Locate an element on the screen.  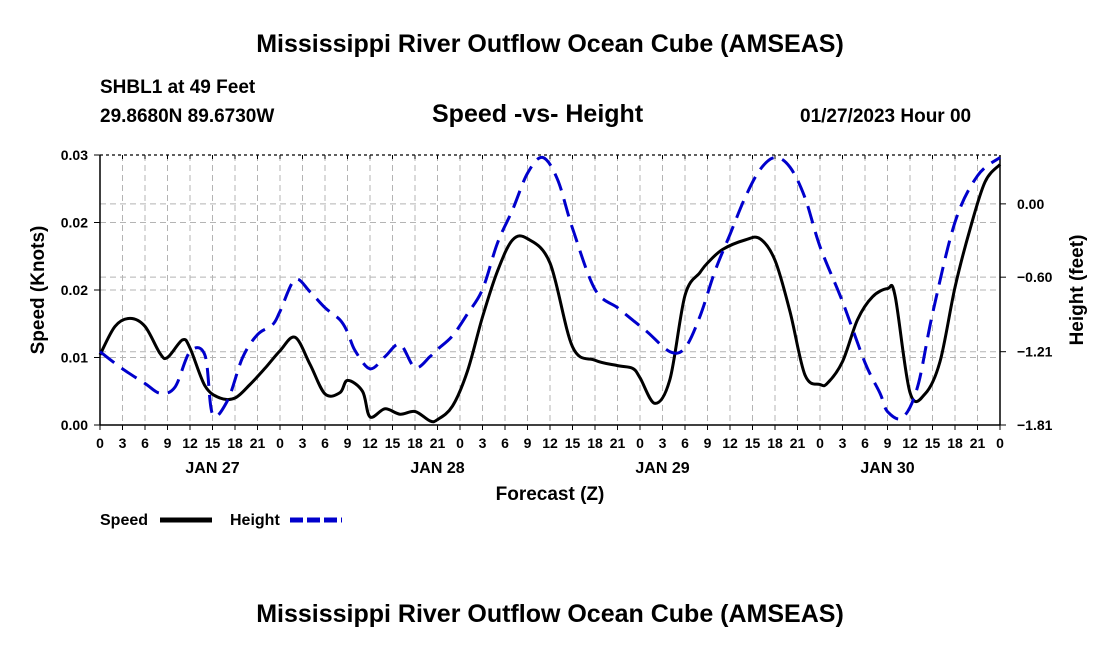
y2-tick-label: −0.60 is located at coordinates (1035, 277).